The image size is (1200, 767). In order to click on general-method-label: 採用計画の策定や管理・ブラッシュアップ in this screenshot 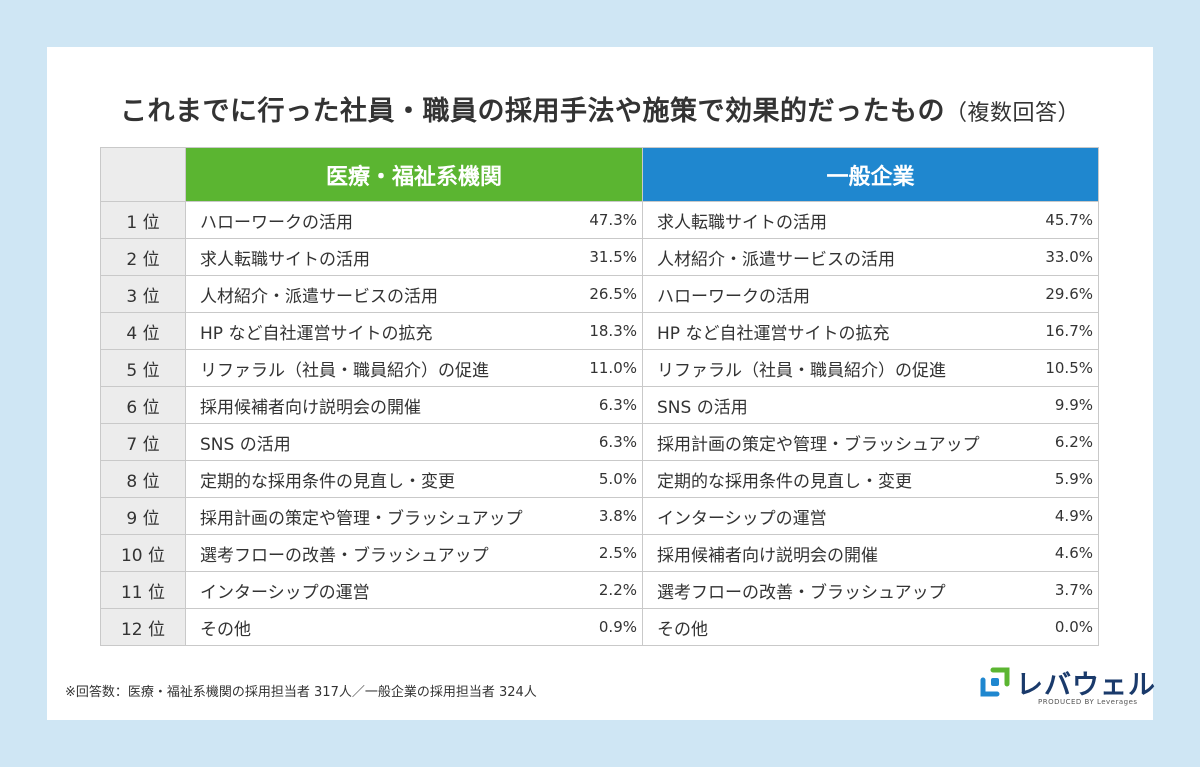, I will do `click(818, 444)`.